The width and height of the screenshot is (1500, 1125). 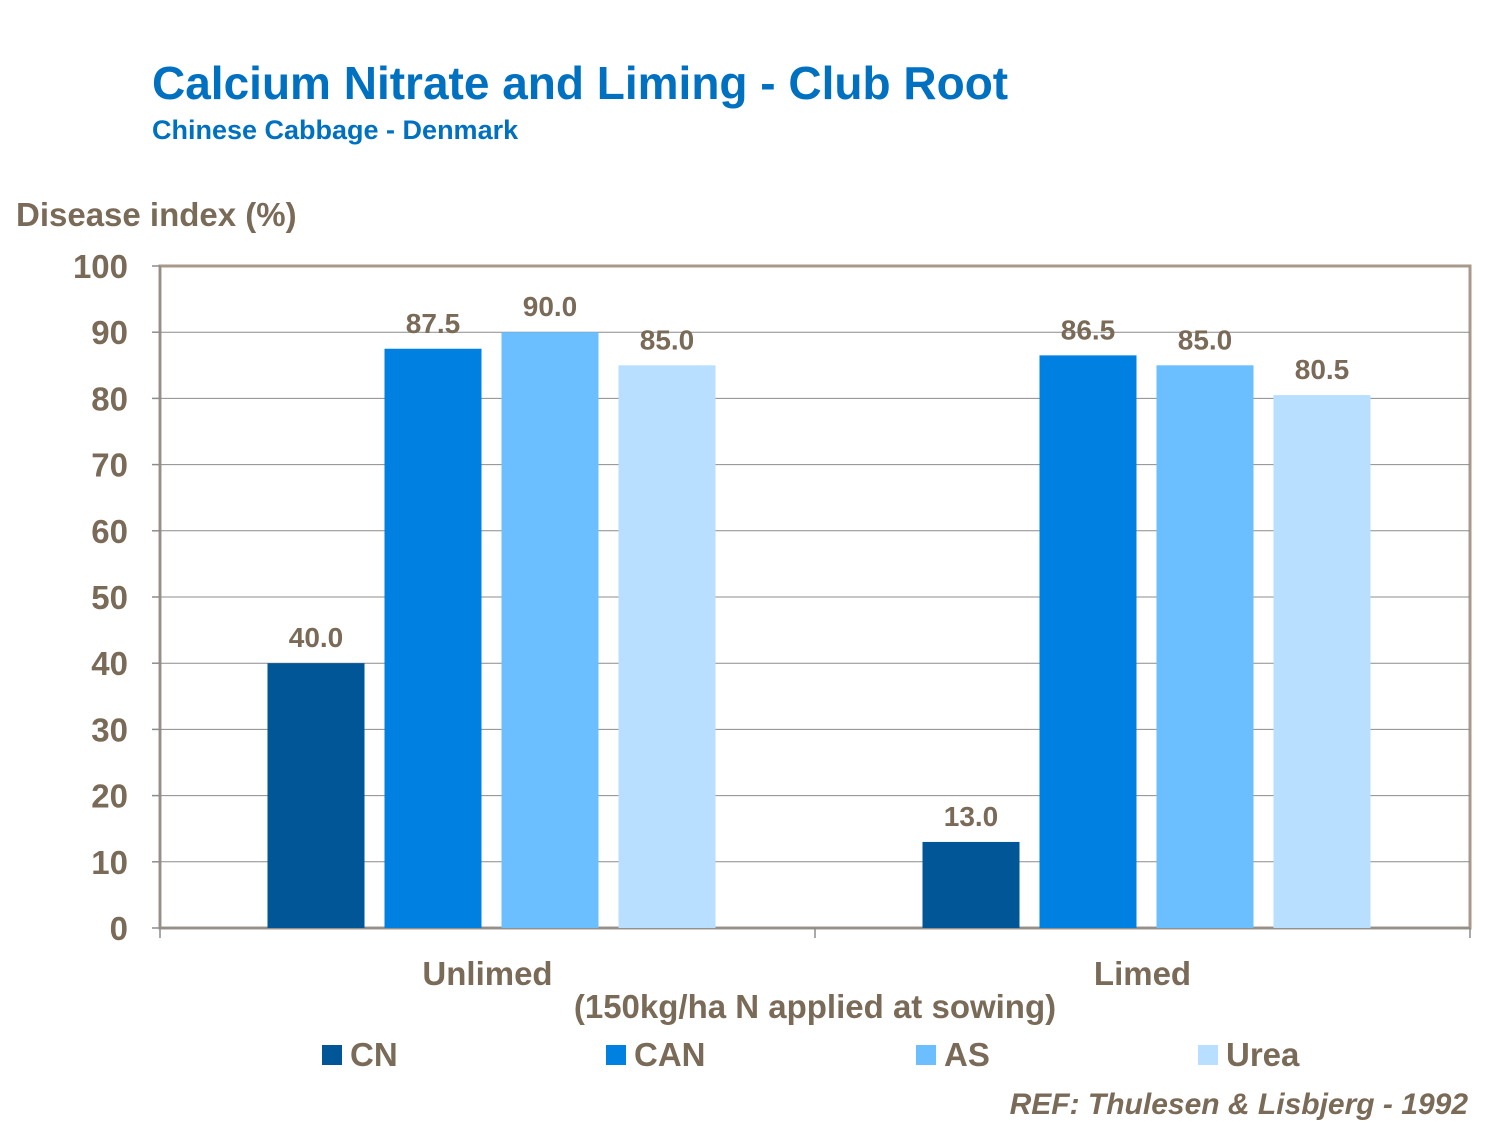 What do you see at coordinates (109, 862) in the screenshot?
I see `y-tick-label: 10` at bounding box center [109, 862].